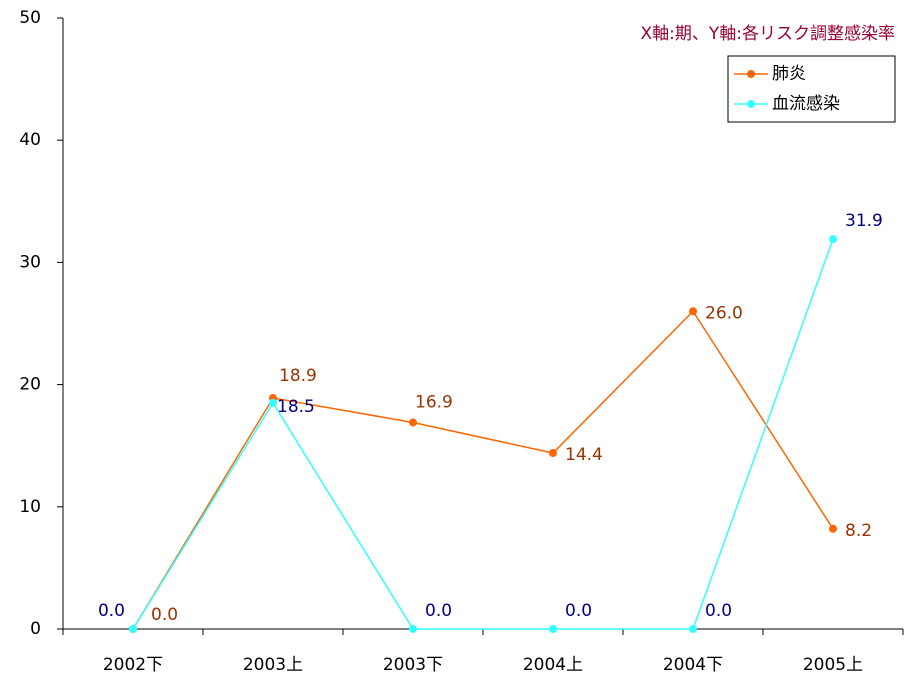  I want to click on y-tick-label: 40, so click(30, 140).